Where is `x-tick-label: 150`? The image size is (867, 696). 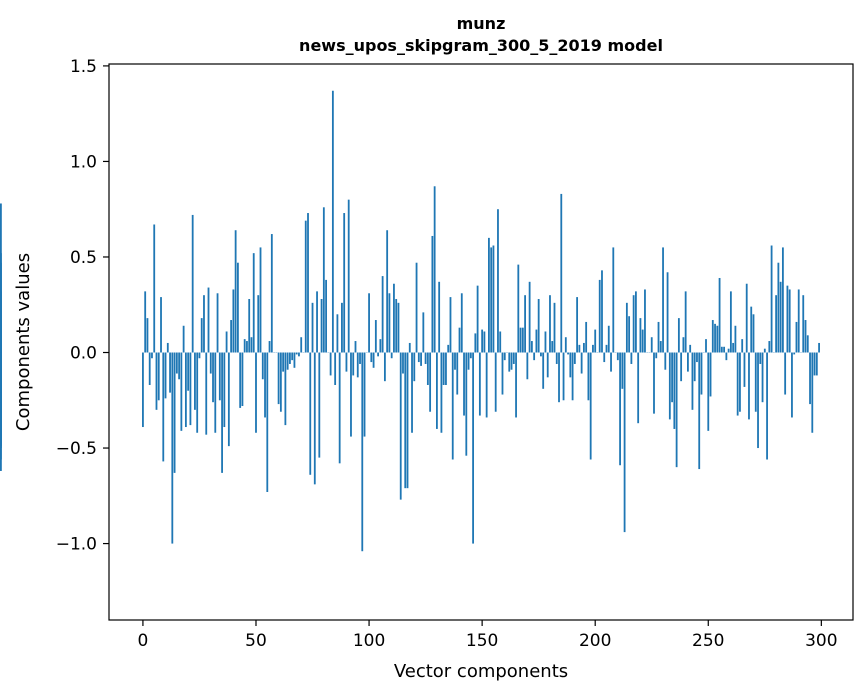
x-tick-label: 150 is located at coordinates (482, 641).